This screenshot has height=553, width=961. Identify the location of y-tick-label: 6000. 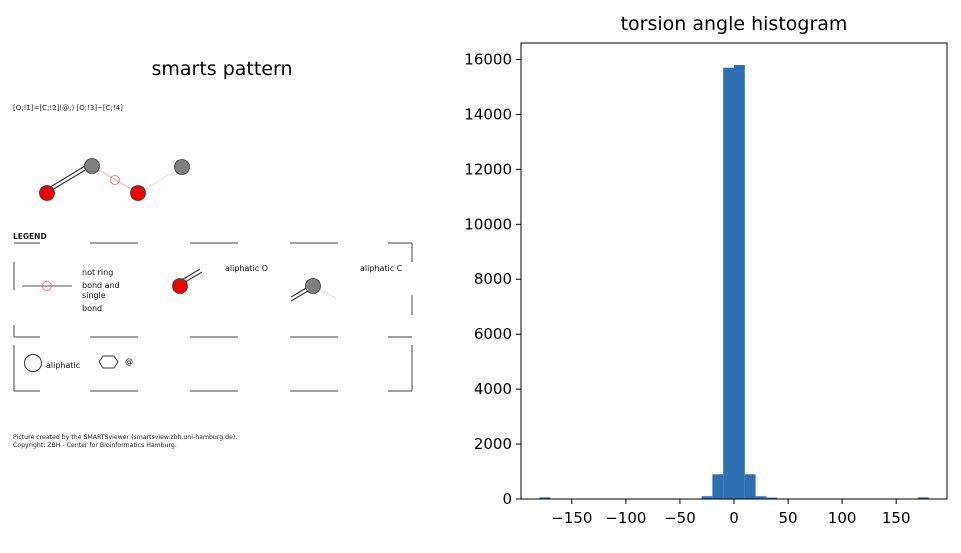
(493, 334).